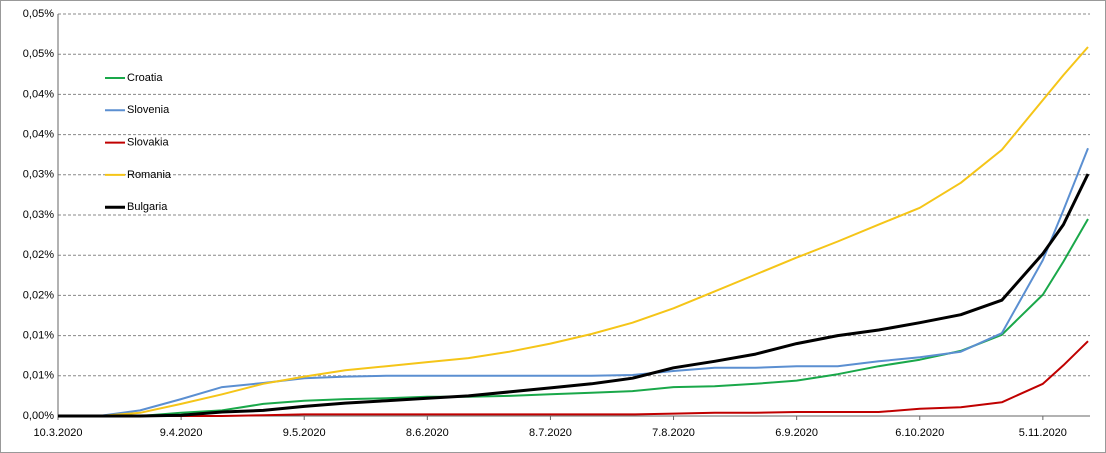  What do you see at coordinates (148, 143) in the screenshot?
I see `legend-label: Slovakia` at bounding box center [148, 143].